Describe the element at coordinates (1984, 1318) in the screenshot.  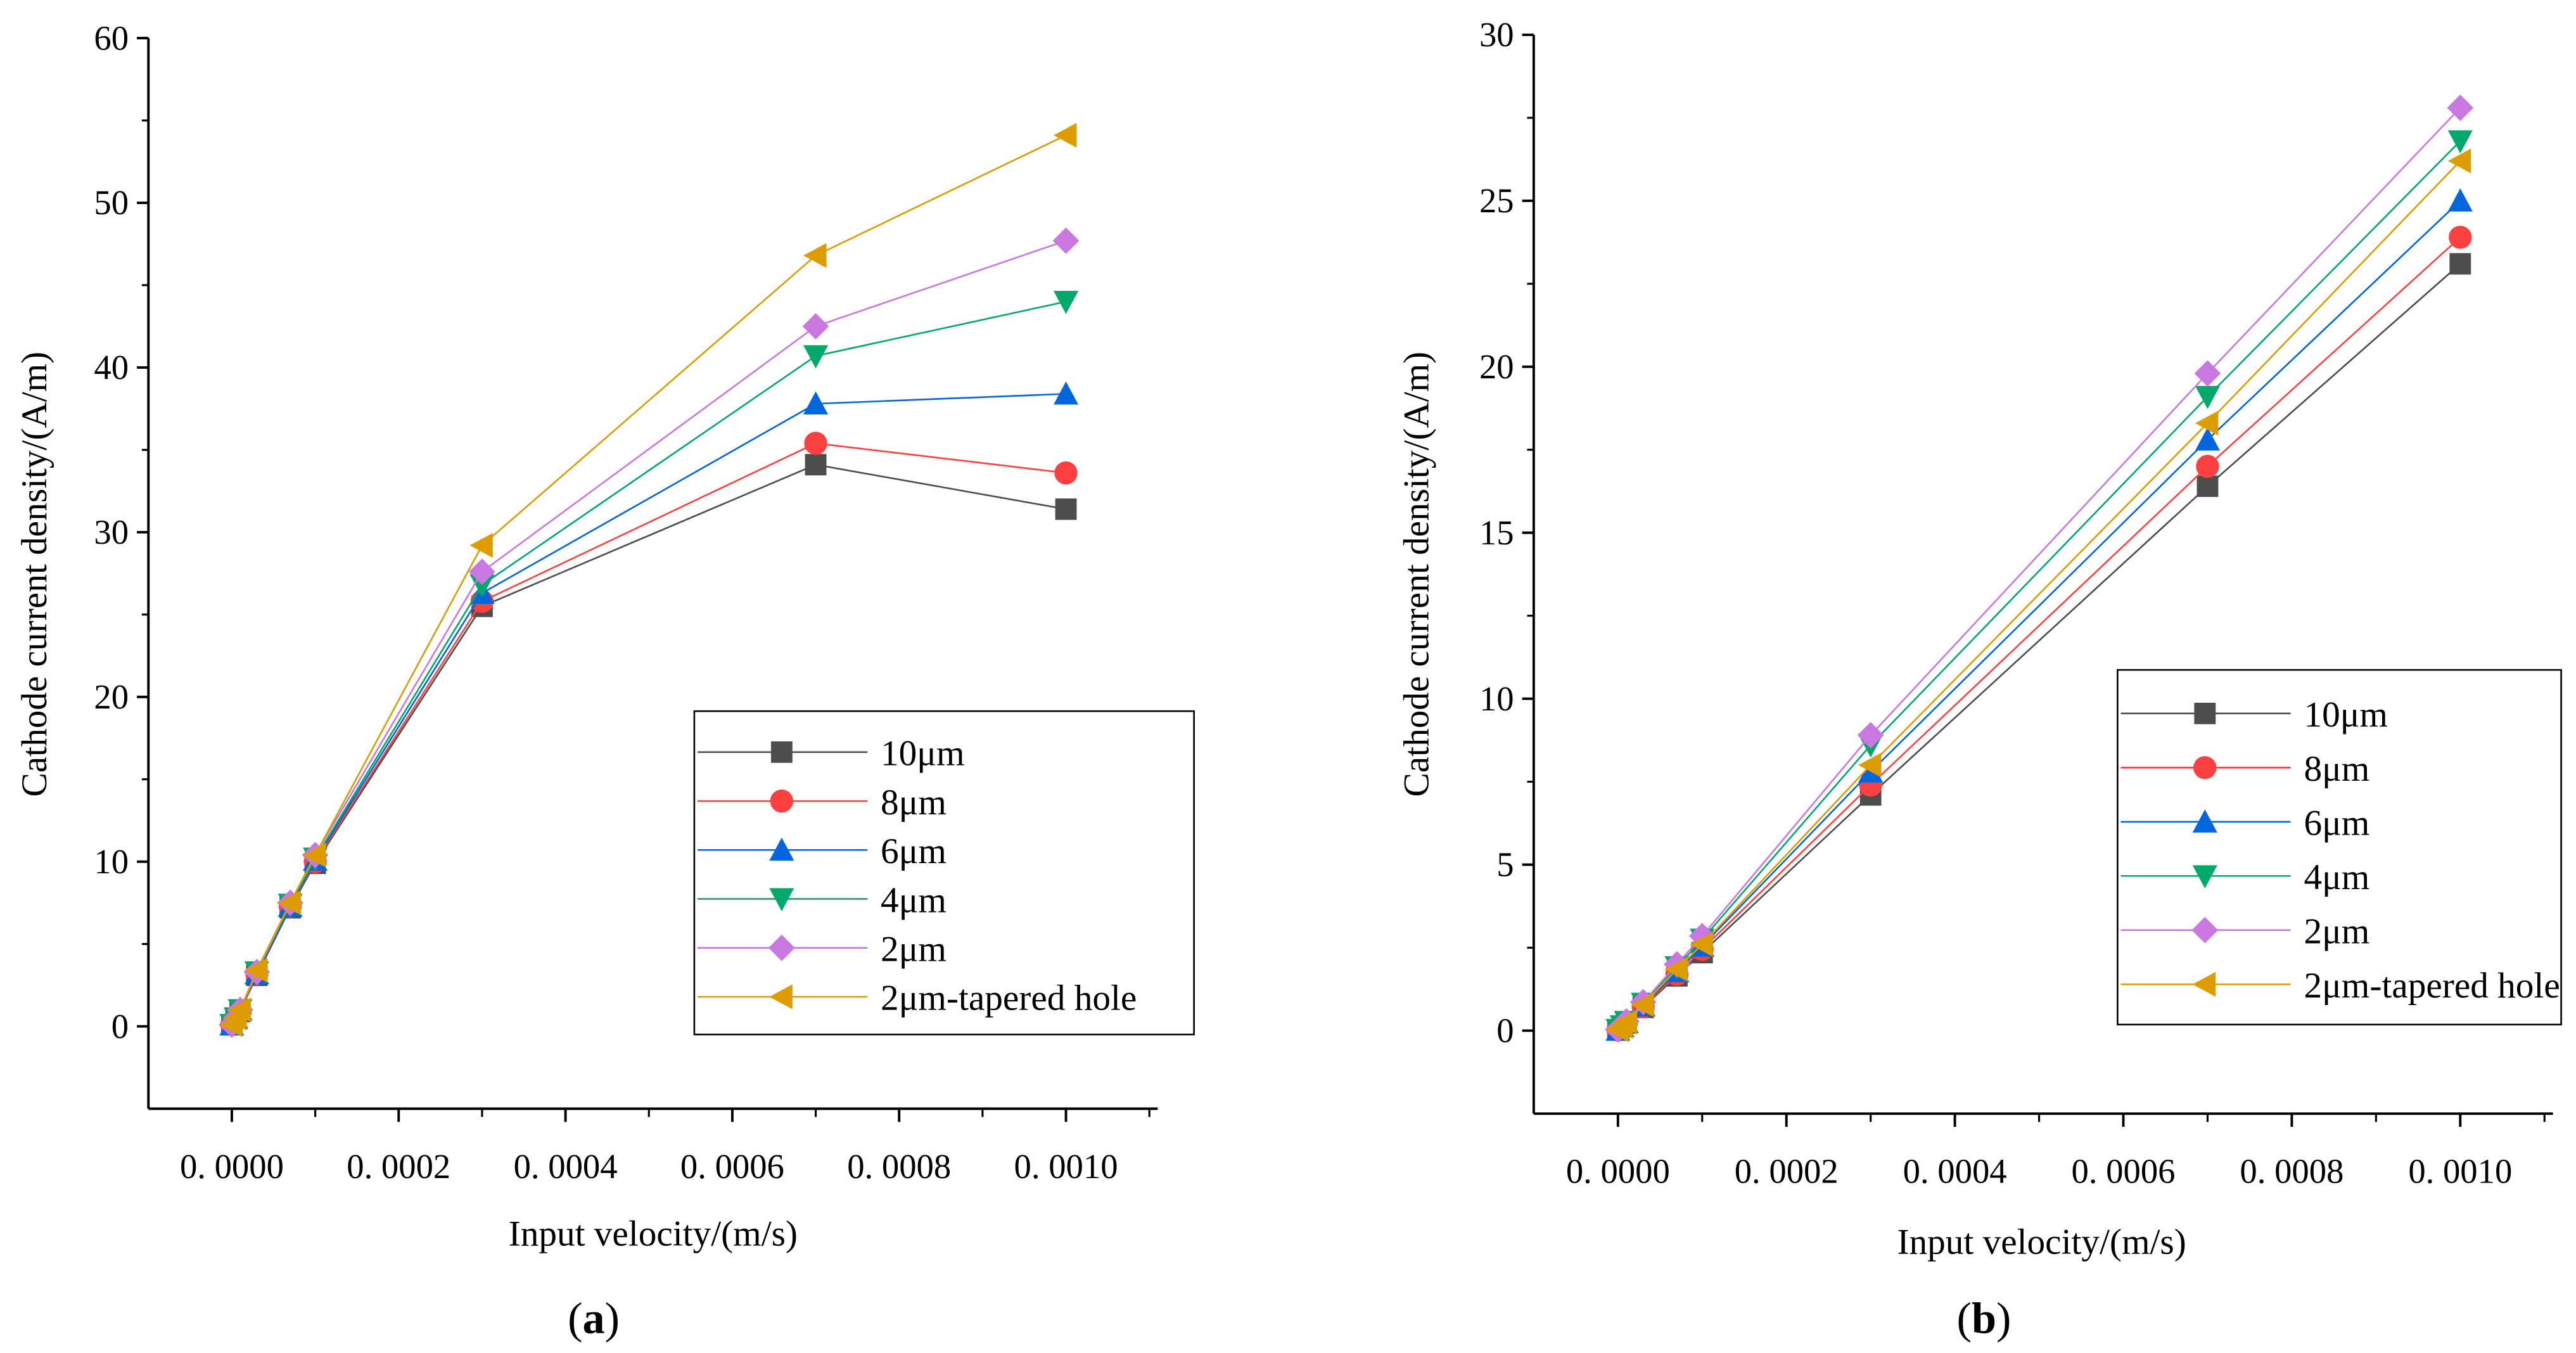
I see `panel-label: (b)` at that location.